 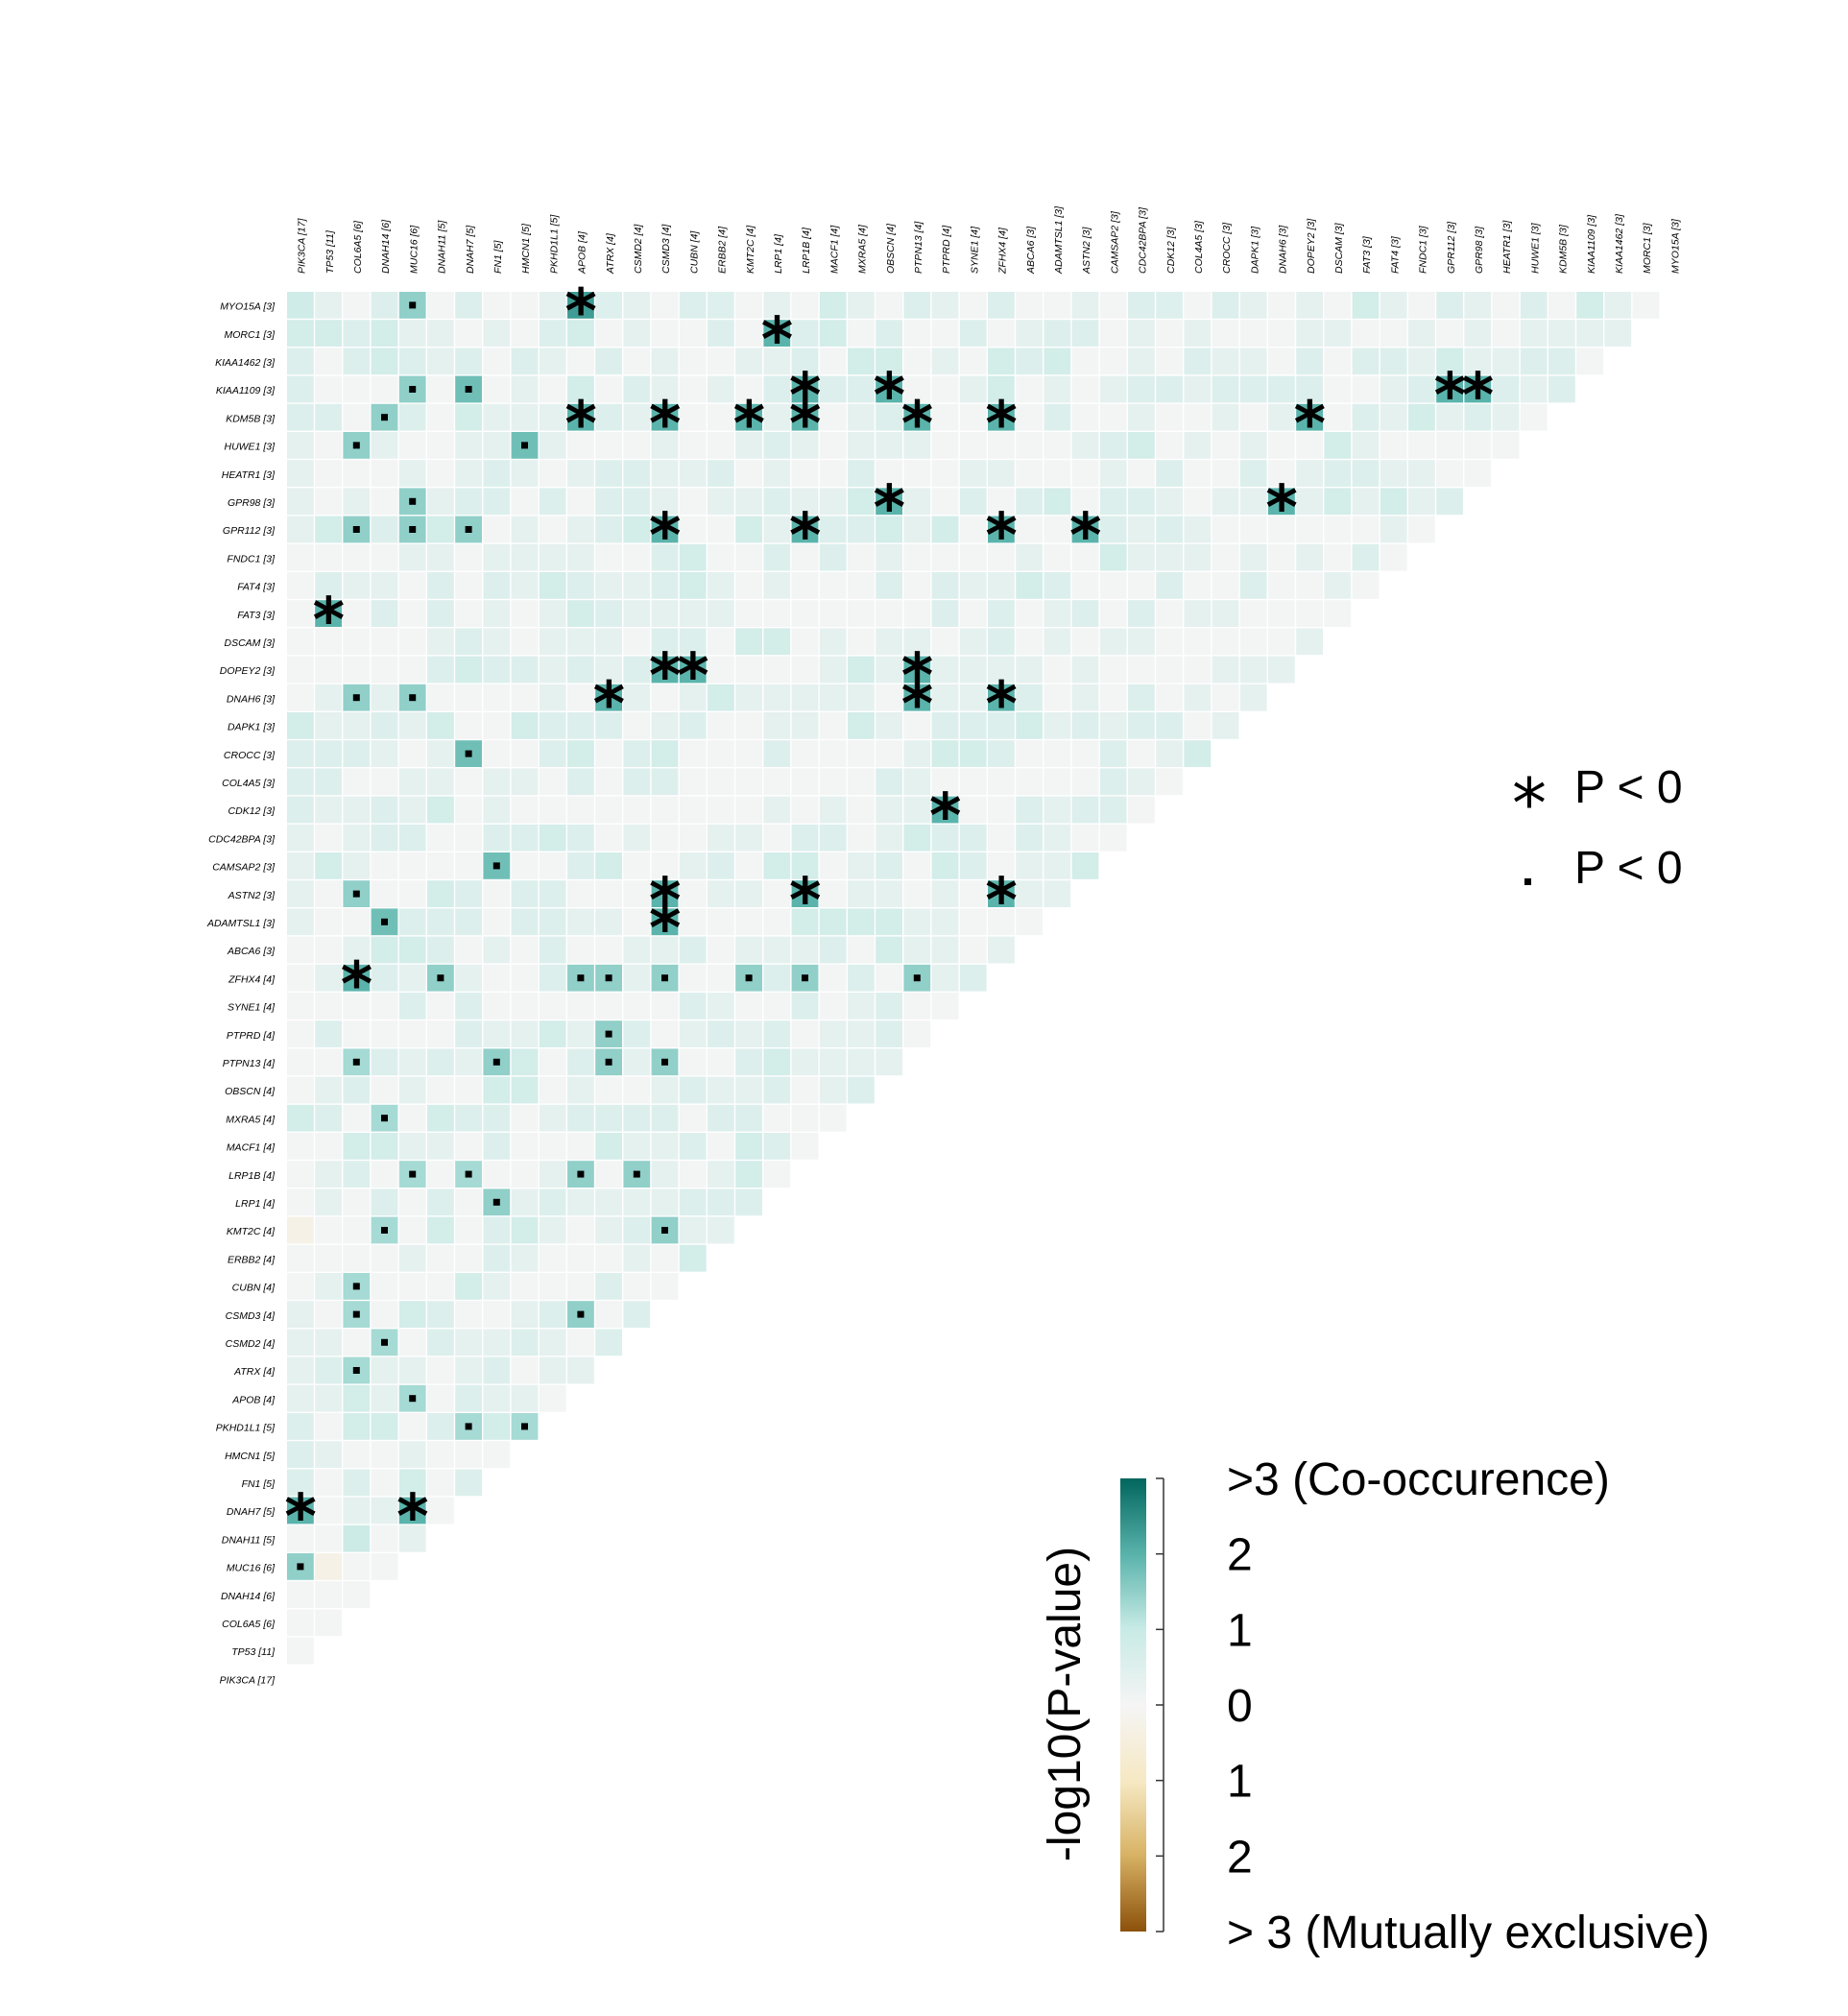 I want to click on column-label: ABCA6 [3], so click(x=1031, y=250).